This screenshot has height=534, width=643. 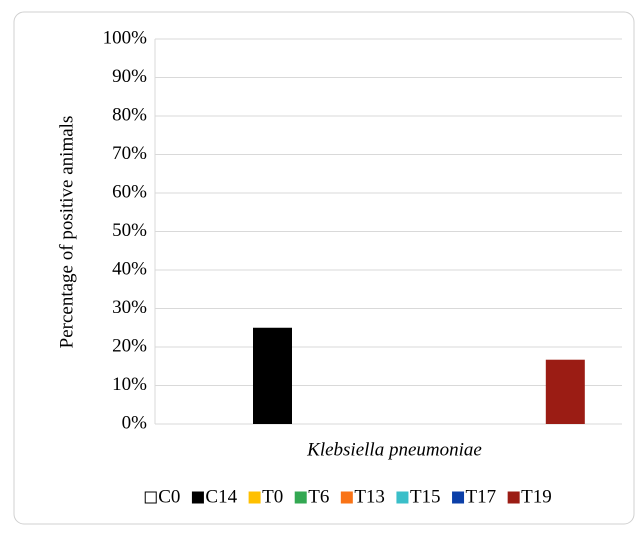 What do you see at coordinates (129, 191) in the screenshot?
I see `y-tick-label: 60%` at bounding box center [129, 191].